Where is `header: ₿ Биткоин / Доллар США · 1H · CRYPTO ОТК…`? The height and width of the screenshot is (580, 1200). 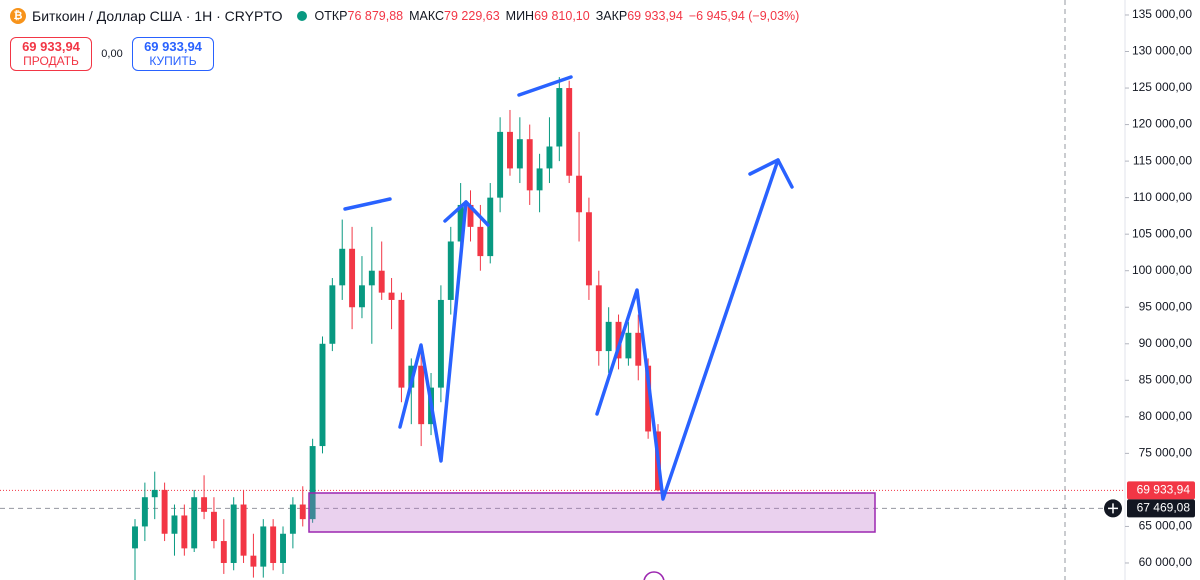
header: ₿ Биткоин / Доллар США · 1H · CRYPTO ОТК… is located at coordinates (407, 16).